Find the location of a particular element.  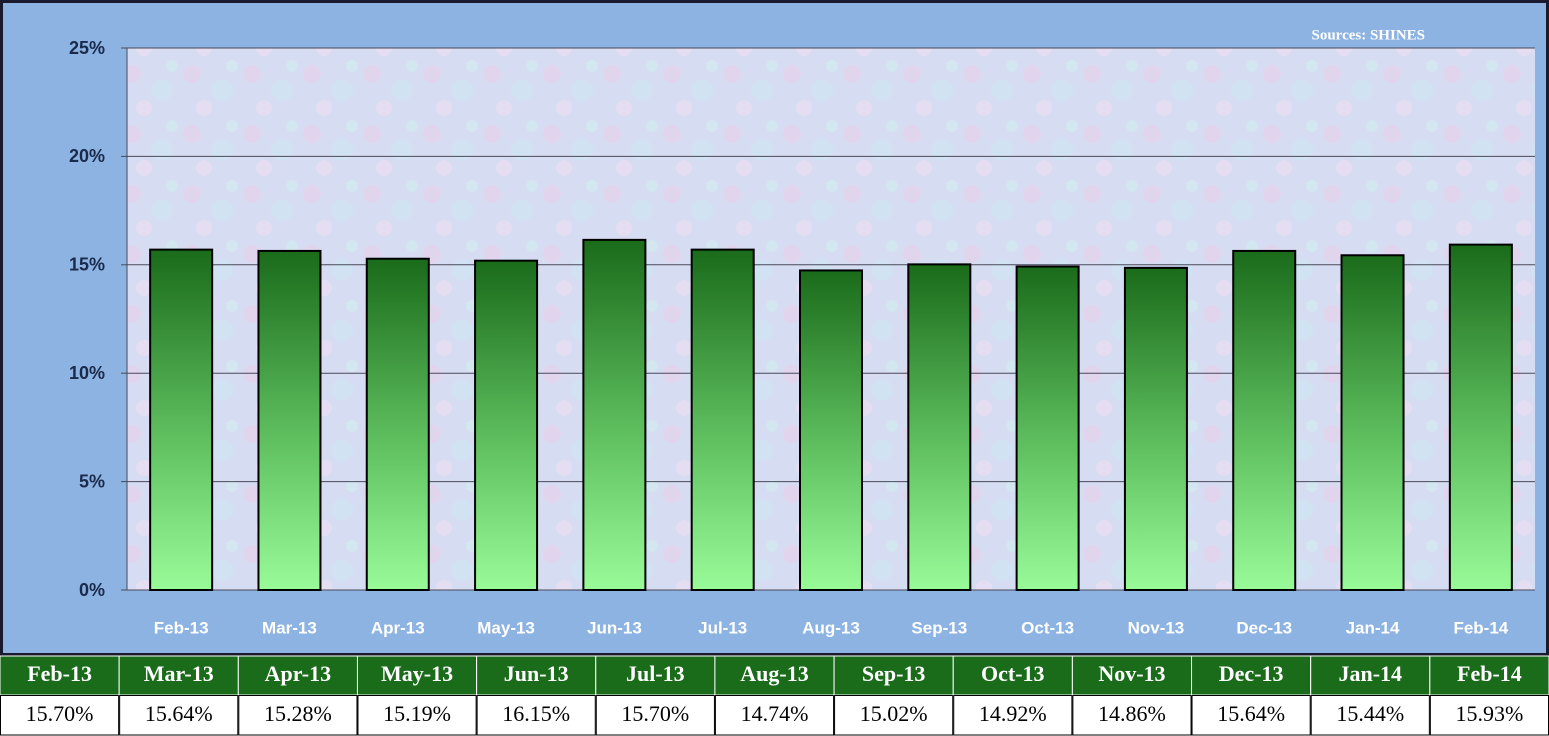

y-tick-label: 20% is located at coordinates (87, 156).